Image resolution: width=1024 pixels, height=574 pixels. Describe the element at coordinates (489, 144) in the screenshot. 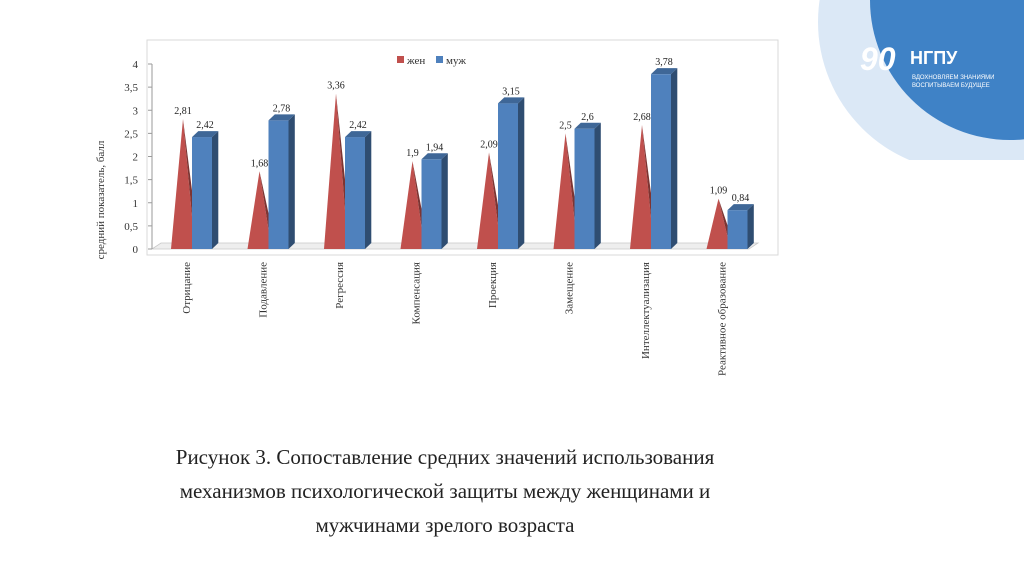

I see `data-label-female: 2,09` at that location.